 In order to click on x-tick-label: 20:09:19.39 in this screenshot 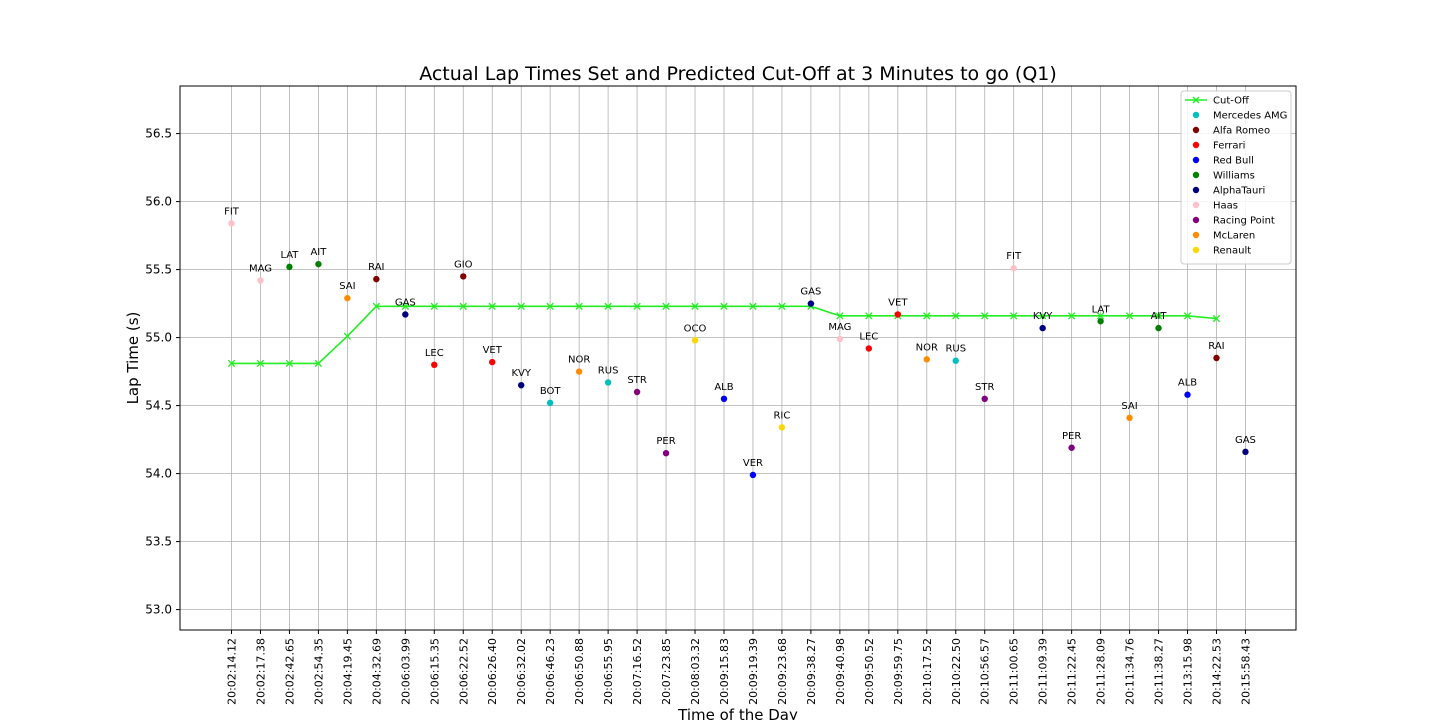, I will do `click(753, 671)`.